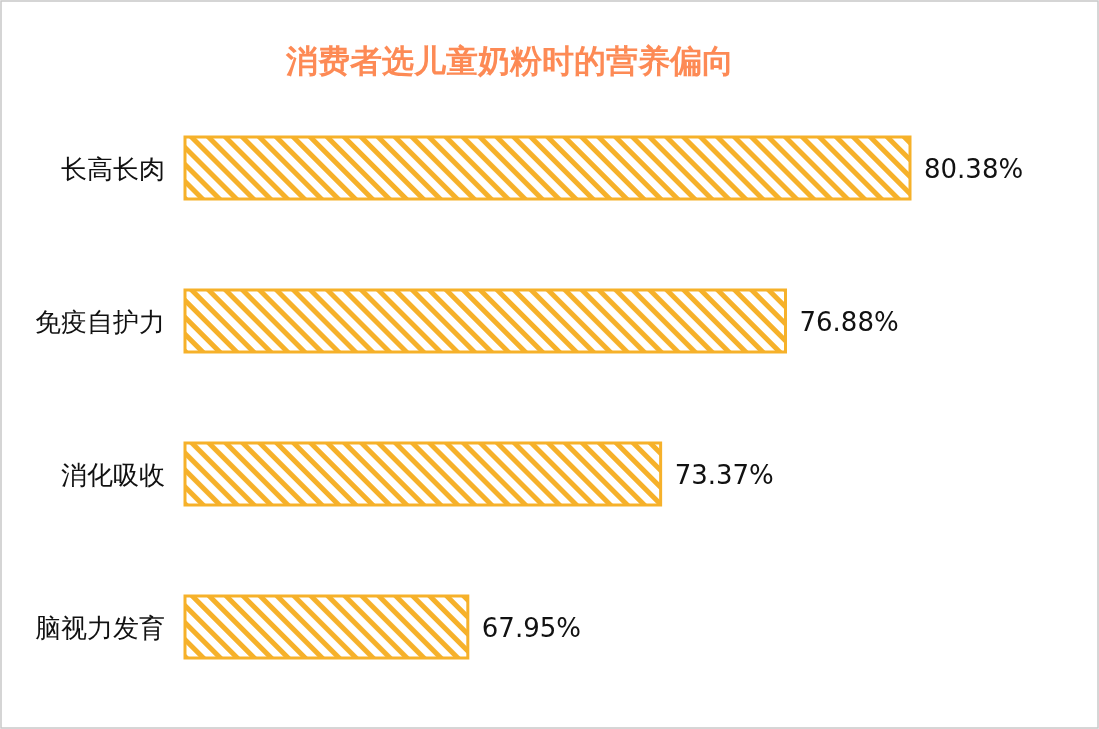 This screenshot has width=1099, height=729. Describe the element at coordinates (100, 322) in the screenshot. I see `y-tick-label: 免疫自护力` at that location.